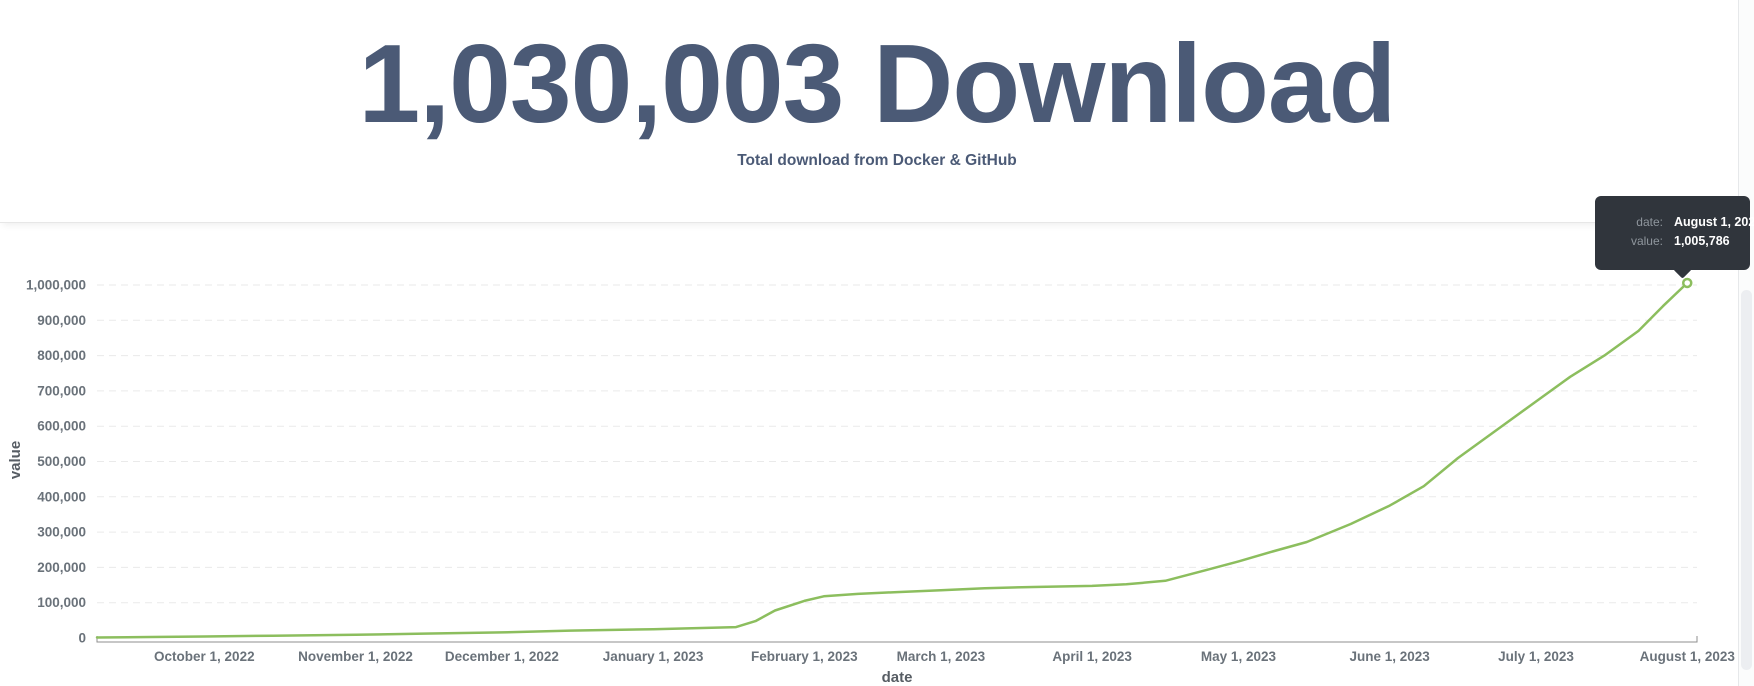 The height and width of the screenshot is (686, 1754). Describe the element at coordinates (804, 656) in the screenshot. I see `x-axis-tick-label: February 1, 2023` at that location.